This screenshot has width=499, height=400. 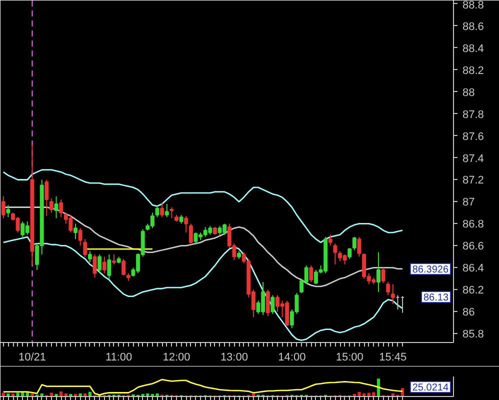 What do you see at coordinates (473, 246) in the screenshot?
I see `y-tick-label: 86.6` at bounding box center [473, 246].